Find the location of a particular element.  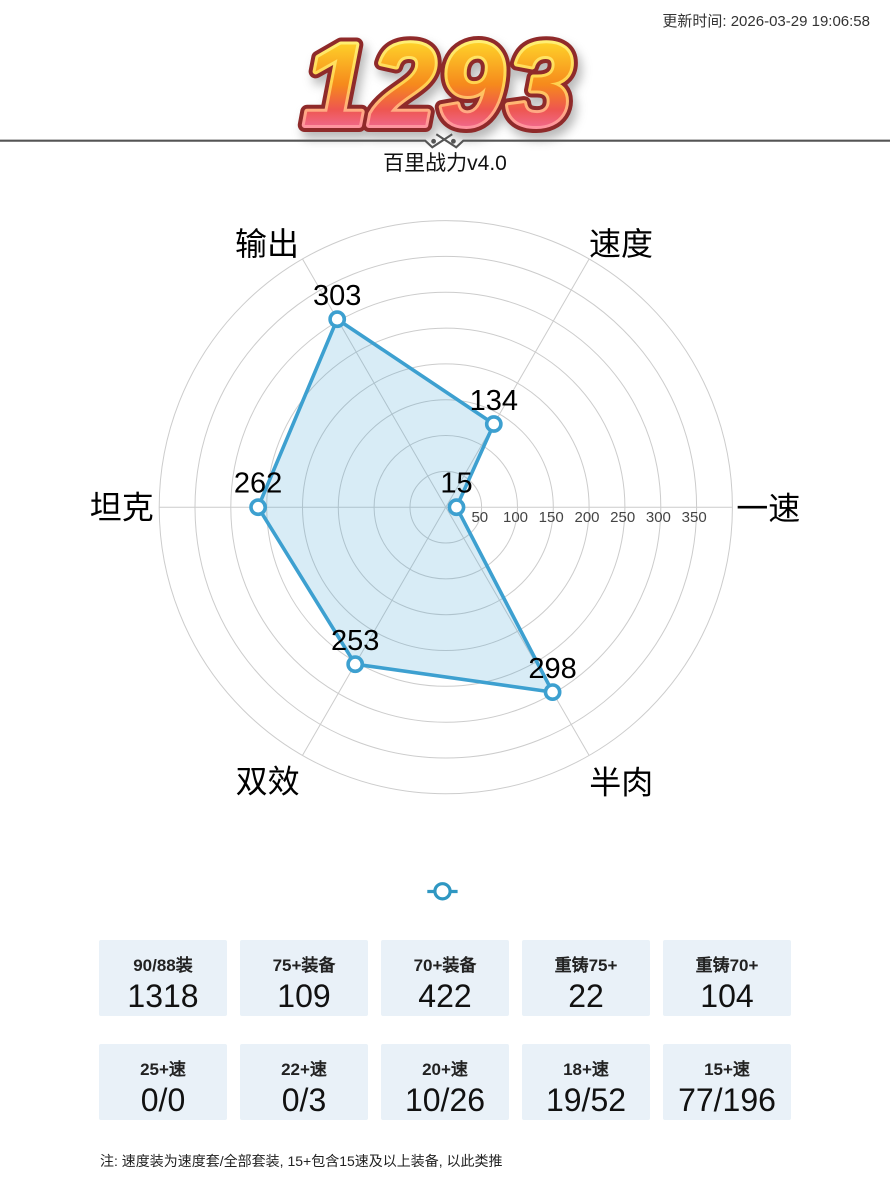

svg-text: 150 is located at coordinates (551, 517).